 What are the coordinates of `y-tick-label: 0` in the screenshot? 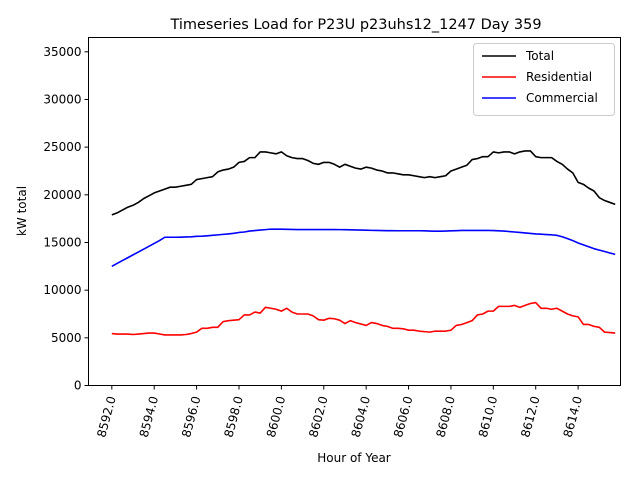 It's located at (78, 386).